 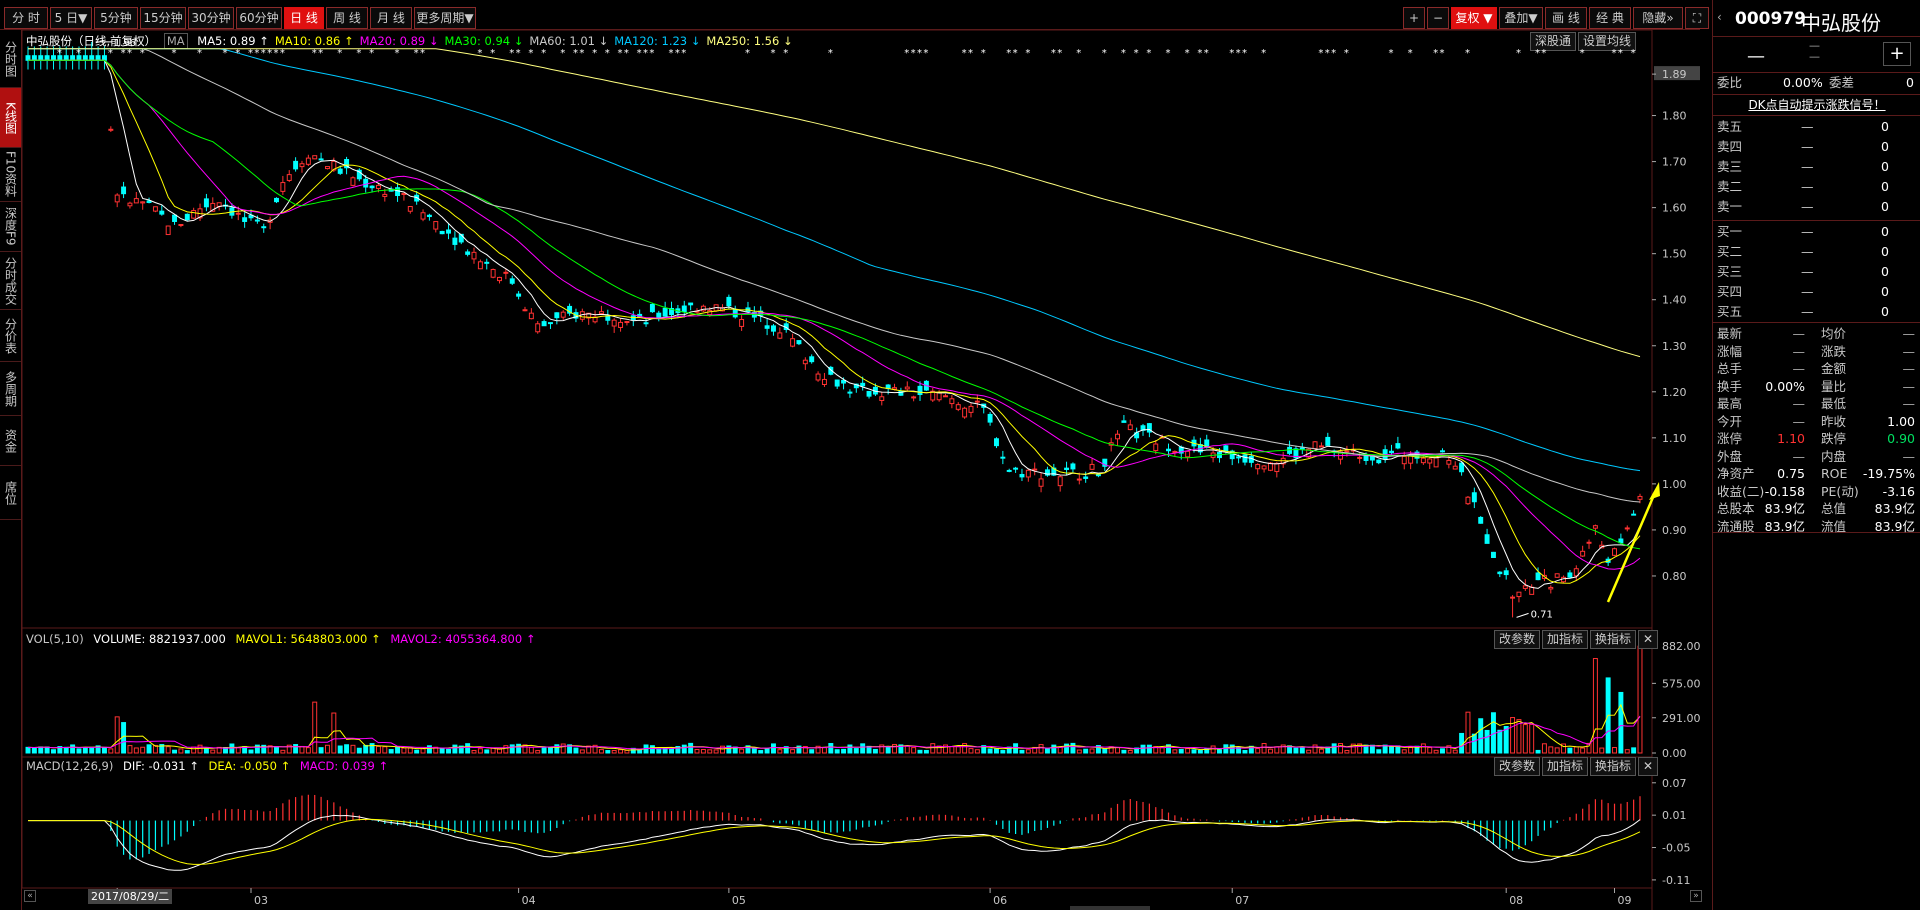 What do you see at coordinates (1110, 908) in the screenshot?
I see `scroll-thumb` at bounding box center [1110, 908].